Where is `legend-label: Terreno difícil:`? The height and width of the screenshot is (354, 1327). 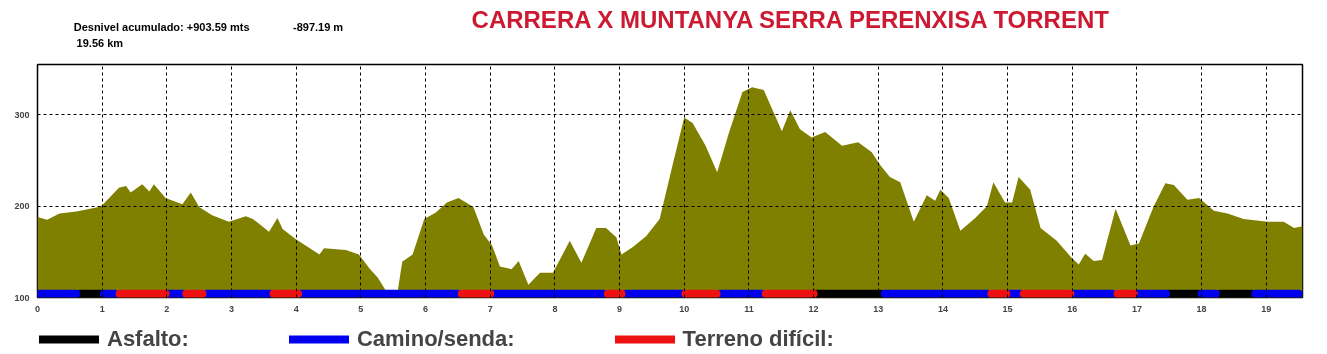 legend-label: Terreno difícil: is located at coordinates (758, 339).